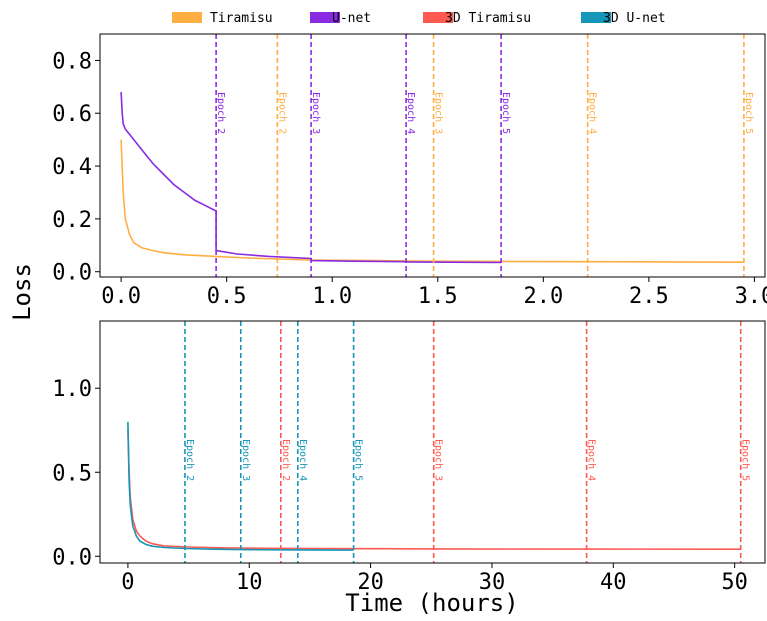  Describe the element at coordinates (431, 603) in the screenshot. I see `x-axis-label: Time (hours)` at that location.